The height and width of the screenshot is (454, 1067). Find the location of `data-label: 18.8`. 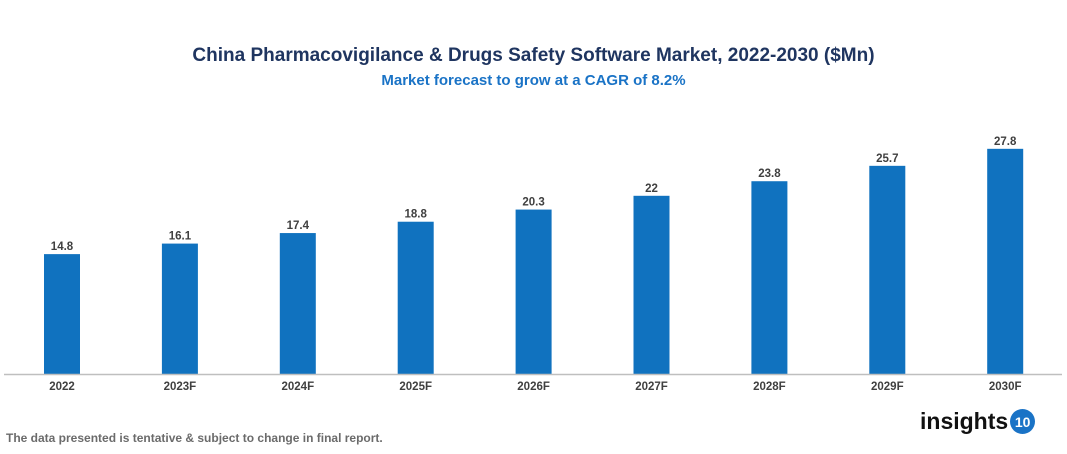

data-label: 18.8 is located at coordinates (416, 215).